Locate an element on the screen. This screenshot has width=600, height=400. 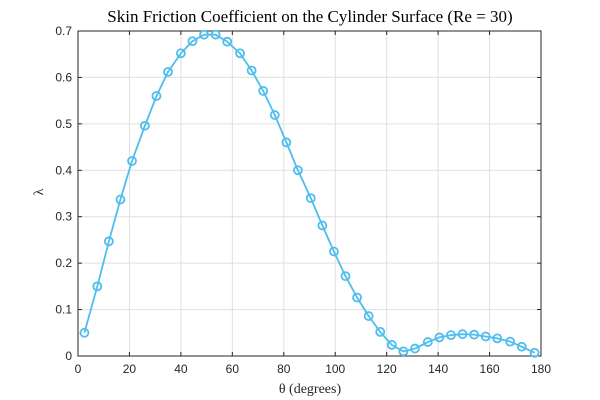
y-tick-label: 0.1 is located at coordinates (63, 310).